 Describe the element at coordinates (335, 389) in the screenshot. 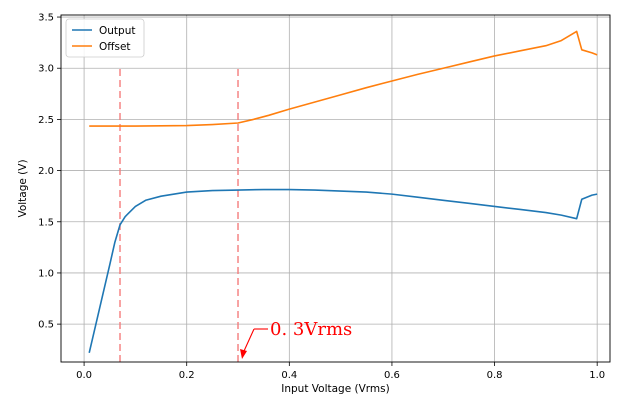

I see `x-axis-label: Input Voltage (Vrms)` at that location.